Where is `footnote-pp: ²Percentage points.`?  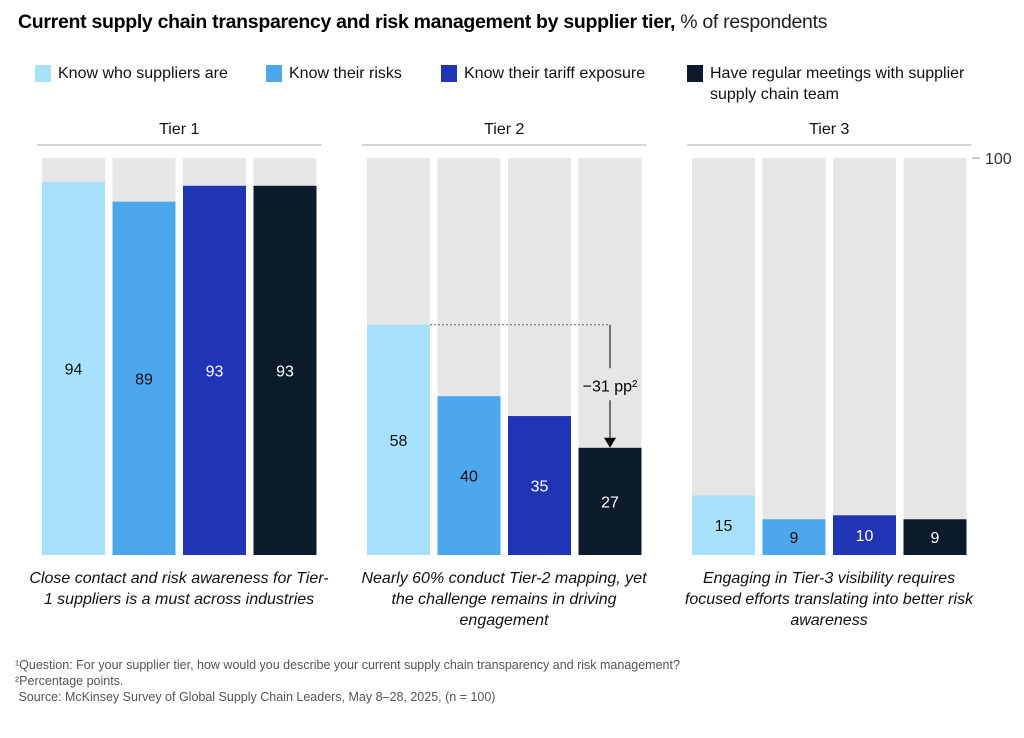
footnote-pp: ²Percentage points. is located at coordinates (69, 681).